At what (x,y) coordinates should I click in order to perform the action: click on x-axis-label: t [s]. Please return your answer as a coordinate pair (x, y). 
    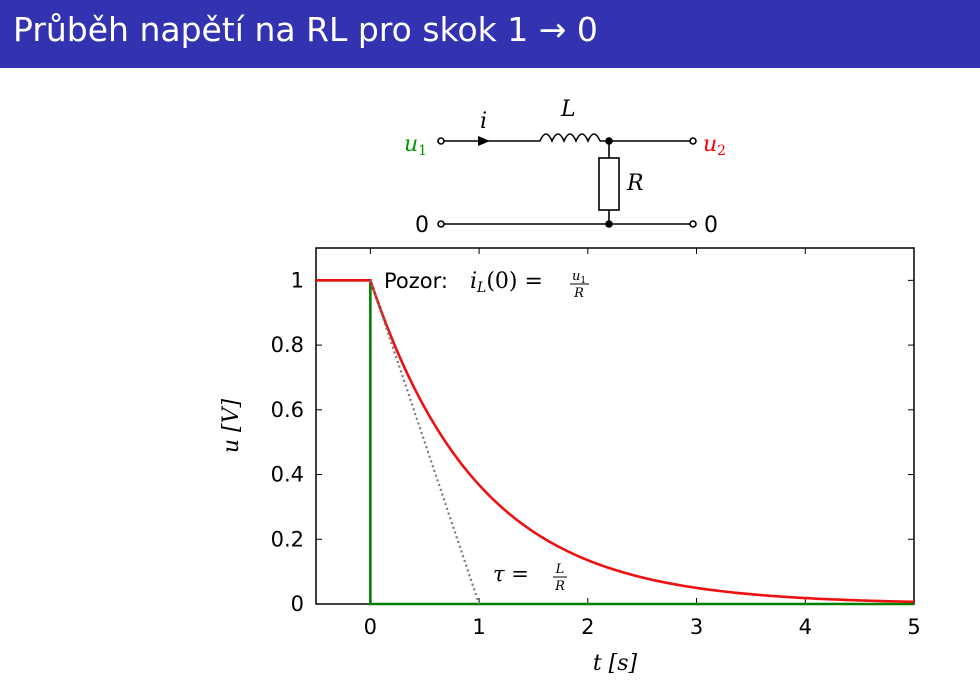
    Looking at the image, I should click on (615, 663).